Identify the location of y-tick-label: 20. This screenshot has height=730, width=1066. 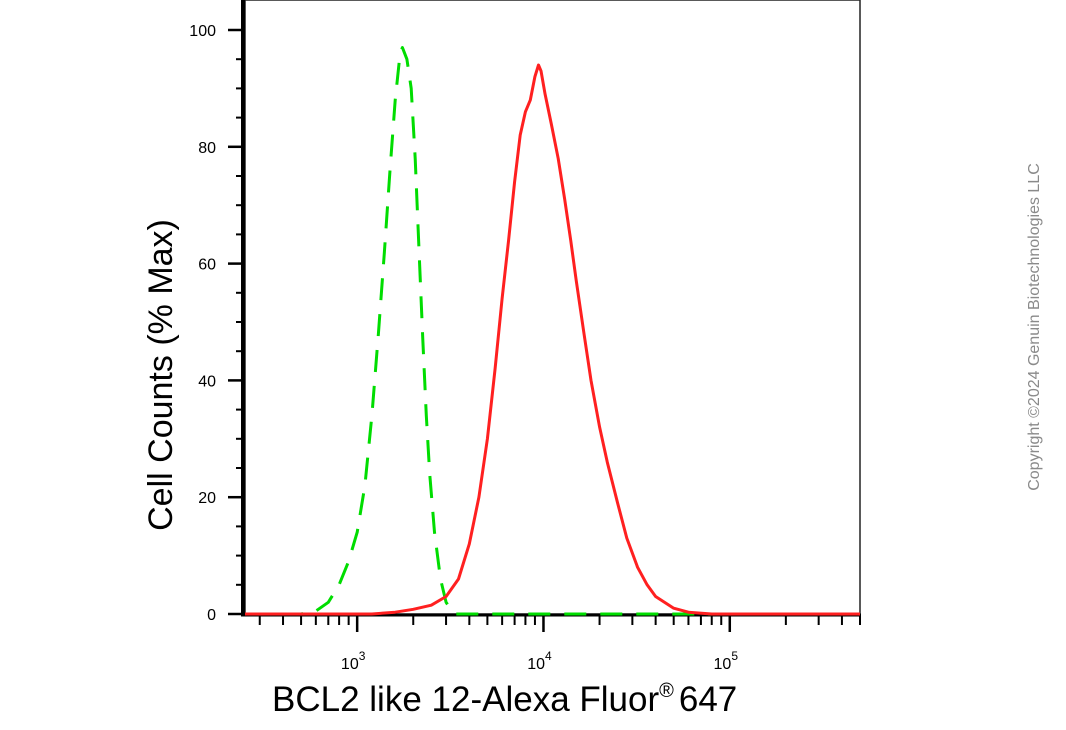
(207, 498).